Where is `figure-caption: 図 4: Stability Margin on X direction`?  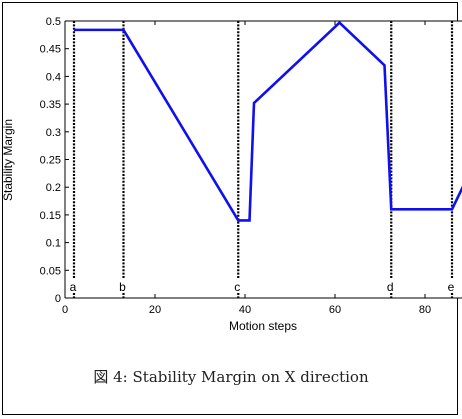 figure-caption: 図 4: Stability Margin on X direction is located at coordinates (231, 376).